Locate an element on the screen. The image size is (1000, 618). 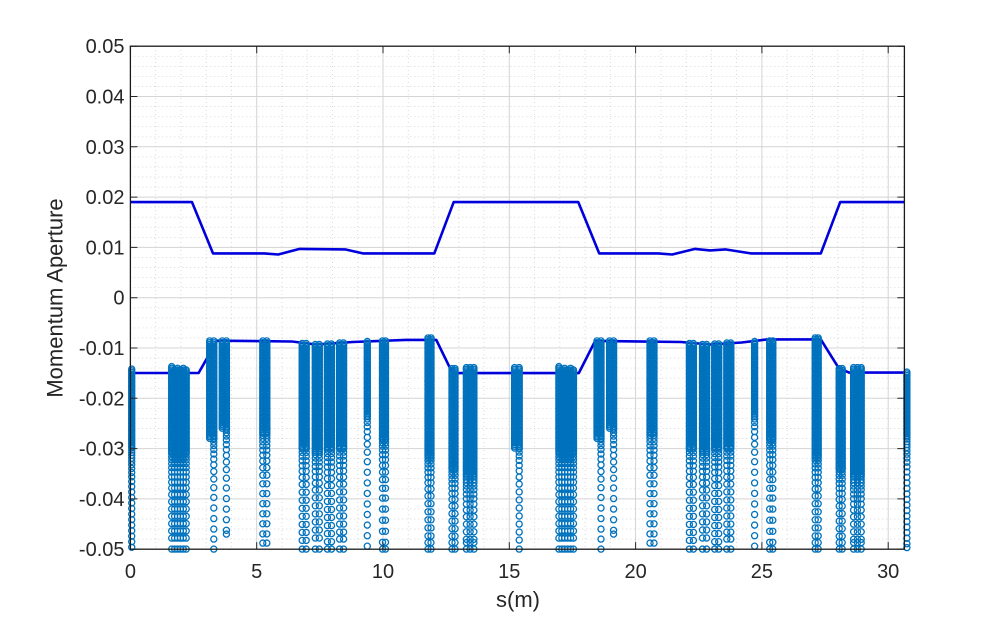
svg-text: -0.05 is located at coordinates (102, 550).